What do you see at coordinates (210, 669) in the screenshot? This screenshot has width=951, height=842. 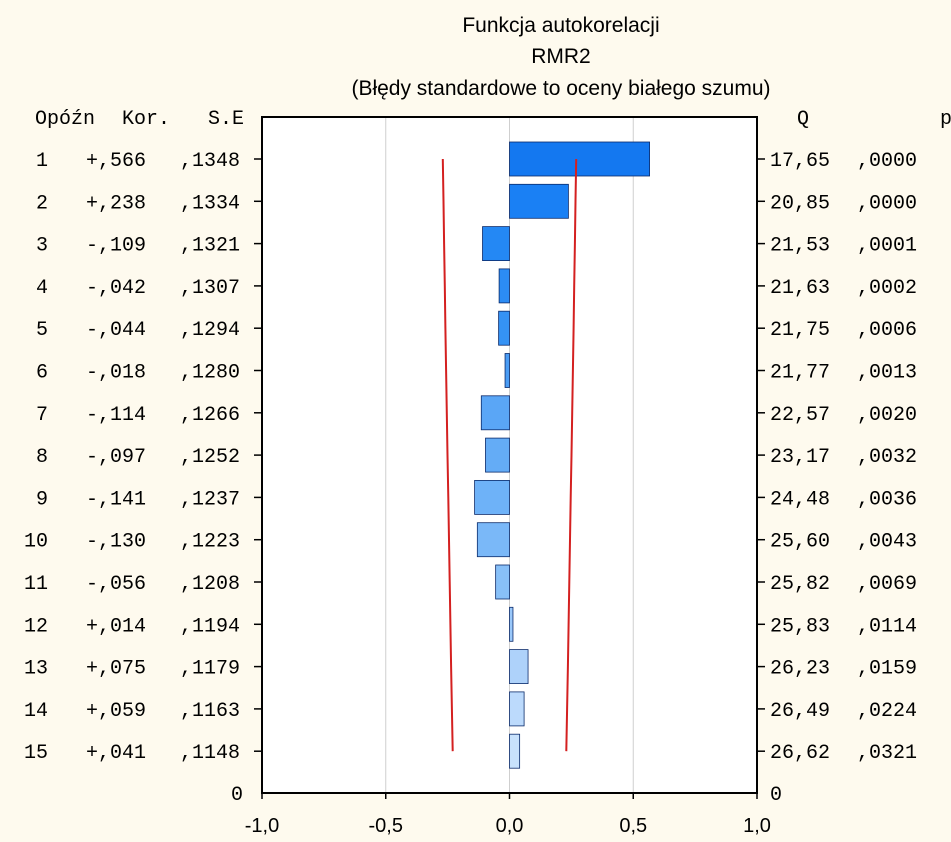 I see `se-label: ,1179` at bounding box center [210, 669].